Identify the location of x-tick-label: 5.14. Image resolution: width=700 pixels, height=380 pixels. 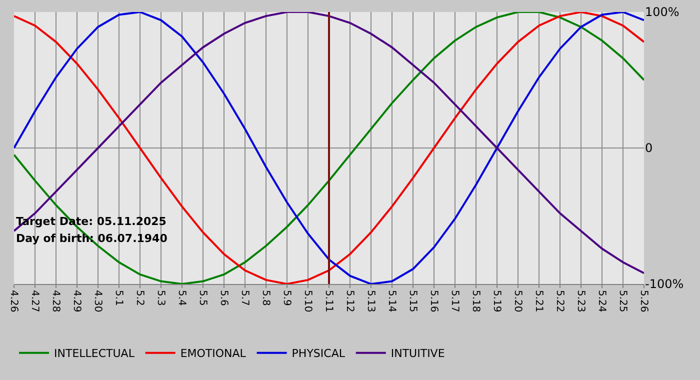
(391, 301).